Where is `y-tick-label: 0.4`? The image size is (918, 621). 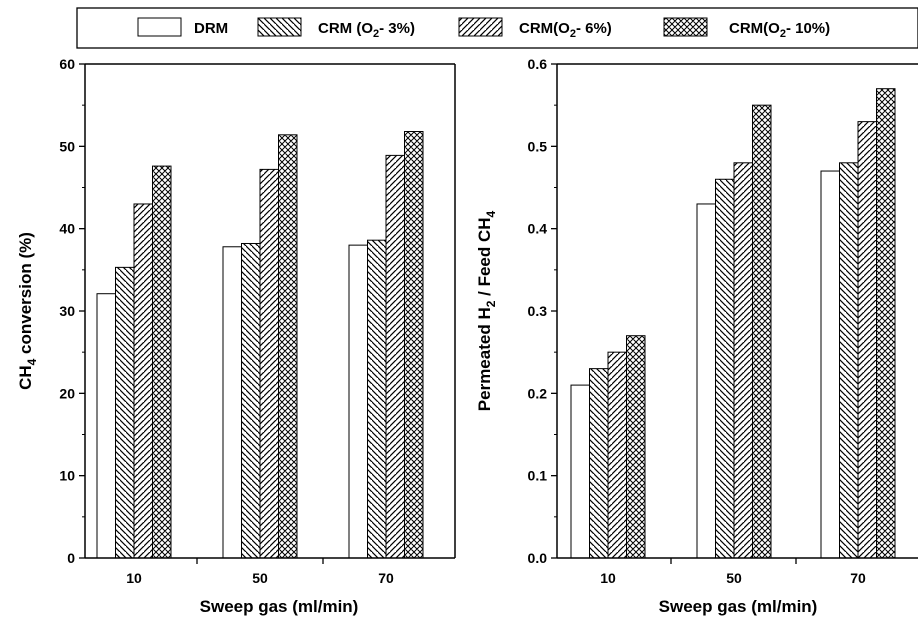 y-tick-label: 0.4 is located at coordinates (538, 229).